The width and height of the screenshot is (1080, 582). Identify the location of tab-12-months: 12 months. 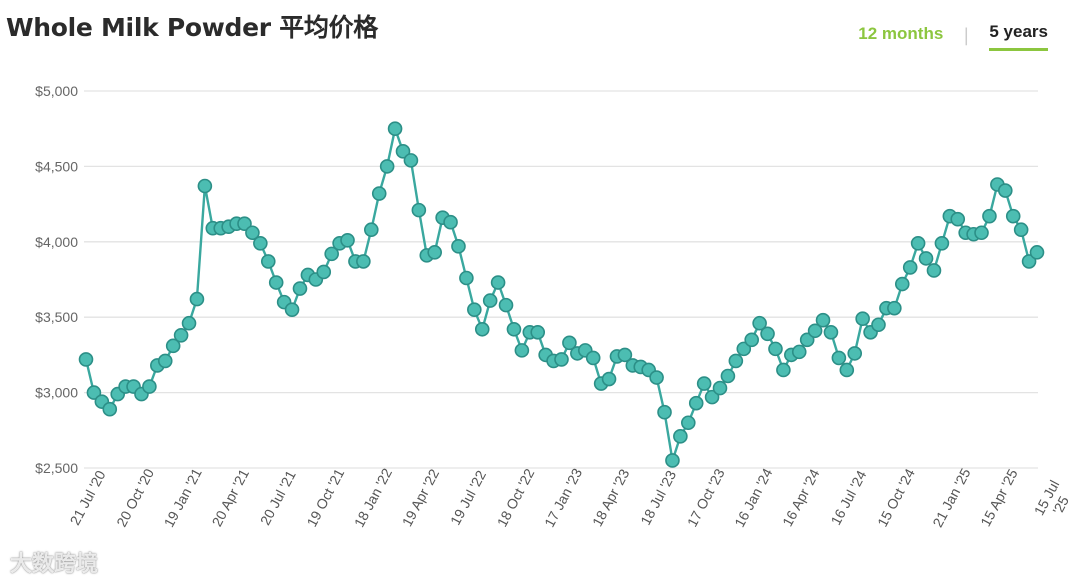
(901, 33).